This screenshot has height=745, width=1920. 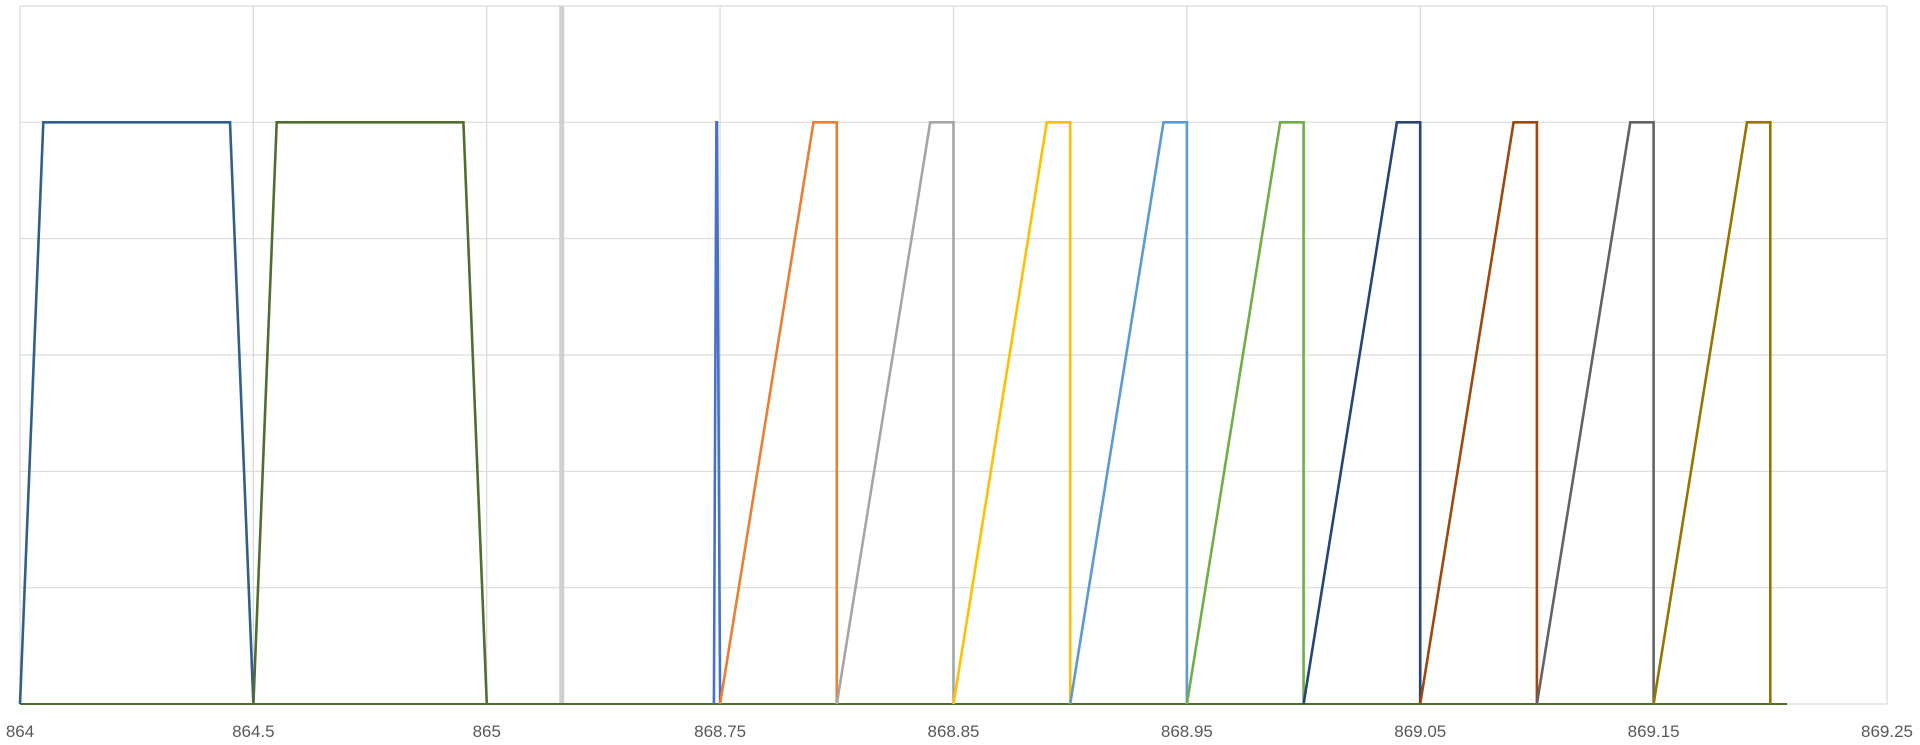 What do you see at coordinates (954, 731) in the screenshot?
I see `x-tick-label: 868.85` at bounding box center [954, 731].